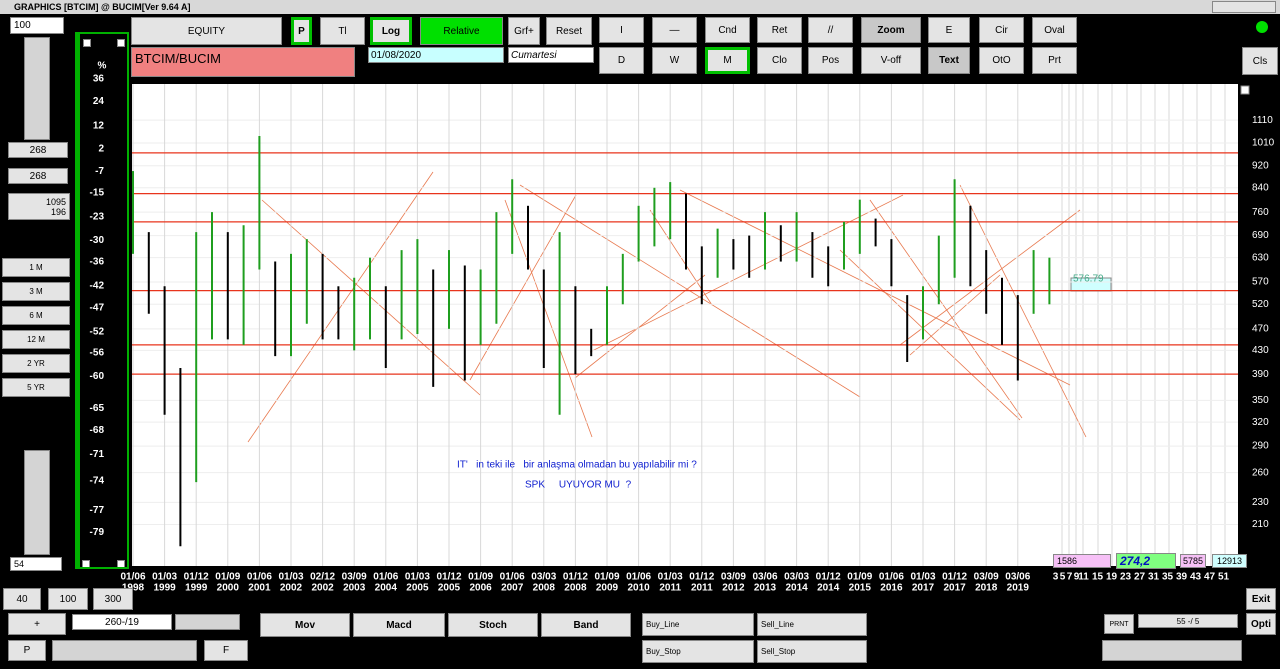 This screenshot has height=669, width=1280. I want to click on button: F, so click(226, 650).